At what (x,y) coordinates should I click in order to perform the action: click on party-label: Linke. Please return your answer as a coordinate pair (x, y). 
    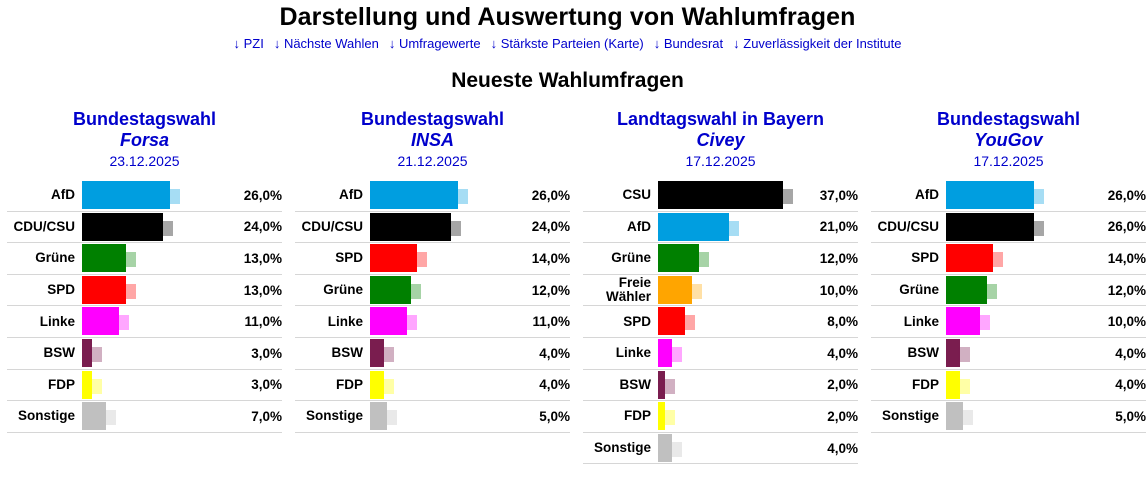
    Looking at the image, I should click on (57, 321).